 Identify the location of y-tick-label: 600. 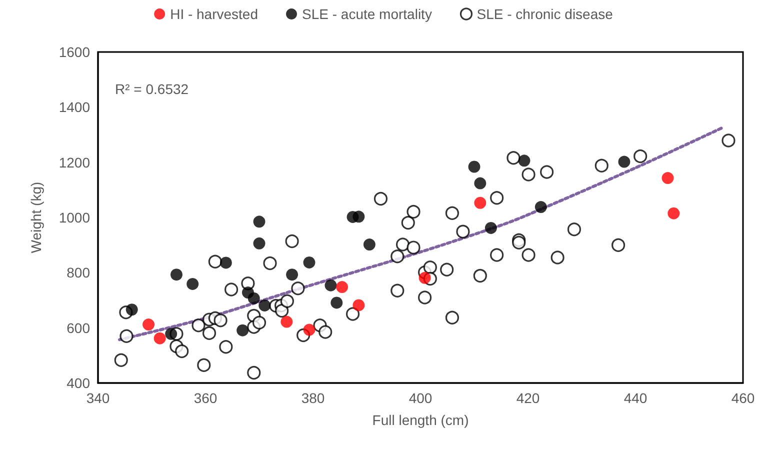
(78, 328).